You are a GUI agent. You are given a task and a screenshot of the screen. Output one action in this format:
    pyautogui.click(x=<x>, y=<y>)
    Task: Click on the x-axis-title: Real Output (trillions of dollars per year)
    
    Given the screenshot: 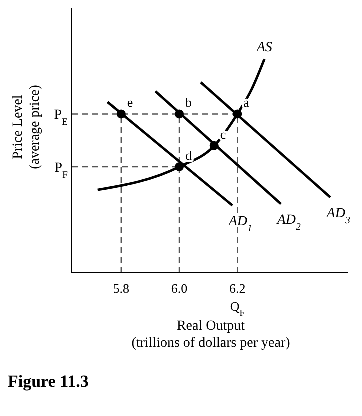 What is the action you would take?
    pyautogui.click(x=211, y=335)
    